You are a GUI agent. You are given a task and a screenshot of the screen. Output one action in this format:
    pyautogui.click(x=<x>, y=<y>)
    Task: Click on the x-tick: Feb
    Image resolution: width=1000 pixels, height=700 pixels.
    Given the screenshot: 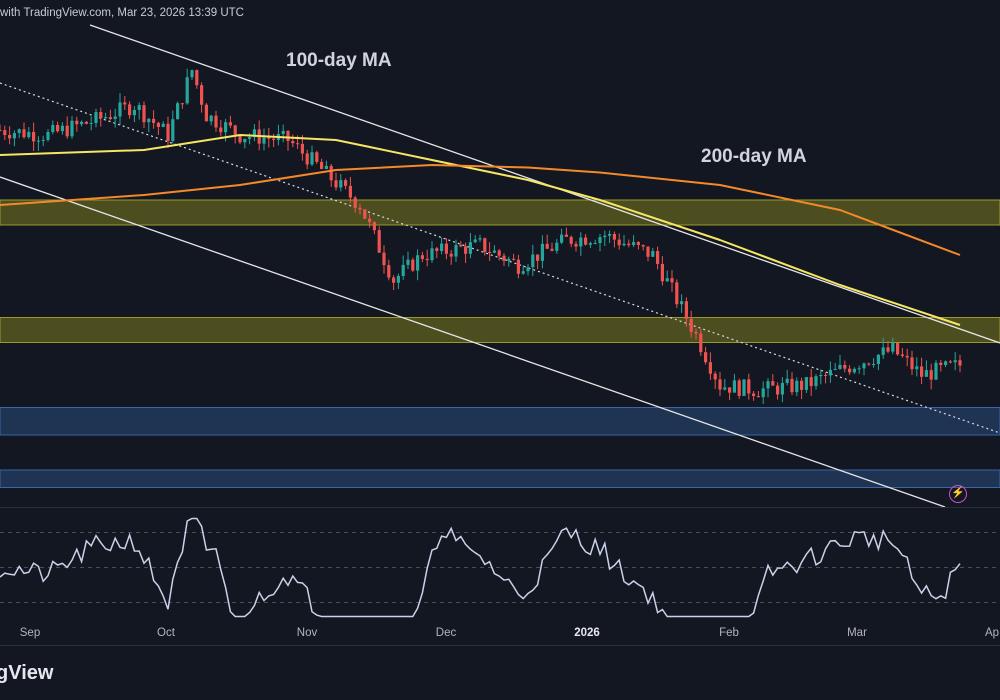 What is the action you would take?
    pyautogui.click(x=729, y=633)
    